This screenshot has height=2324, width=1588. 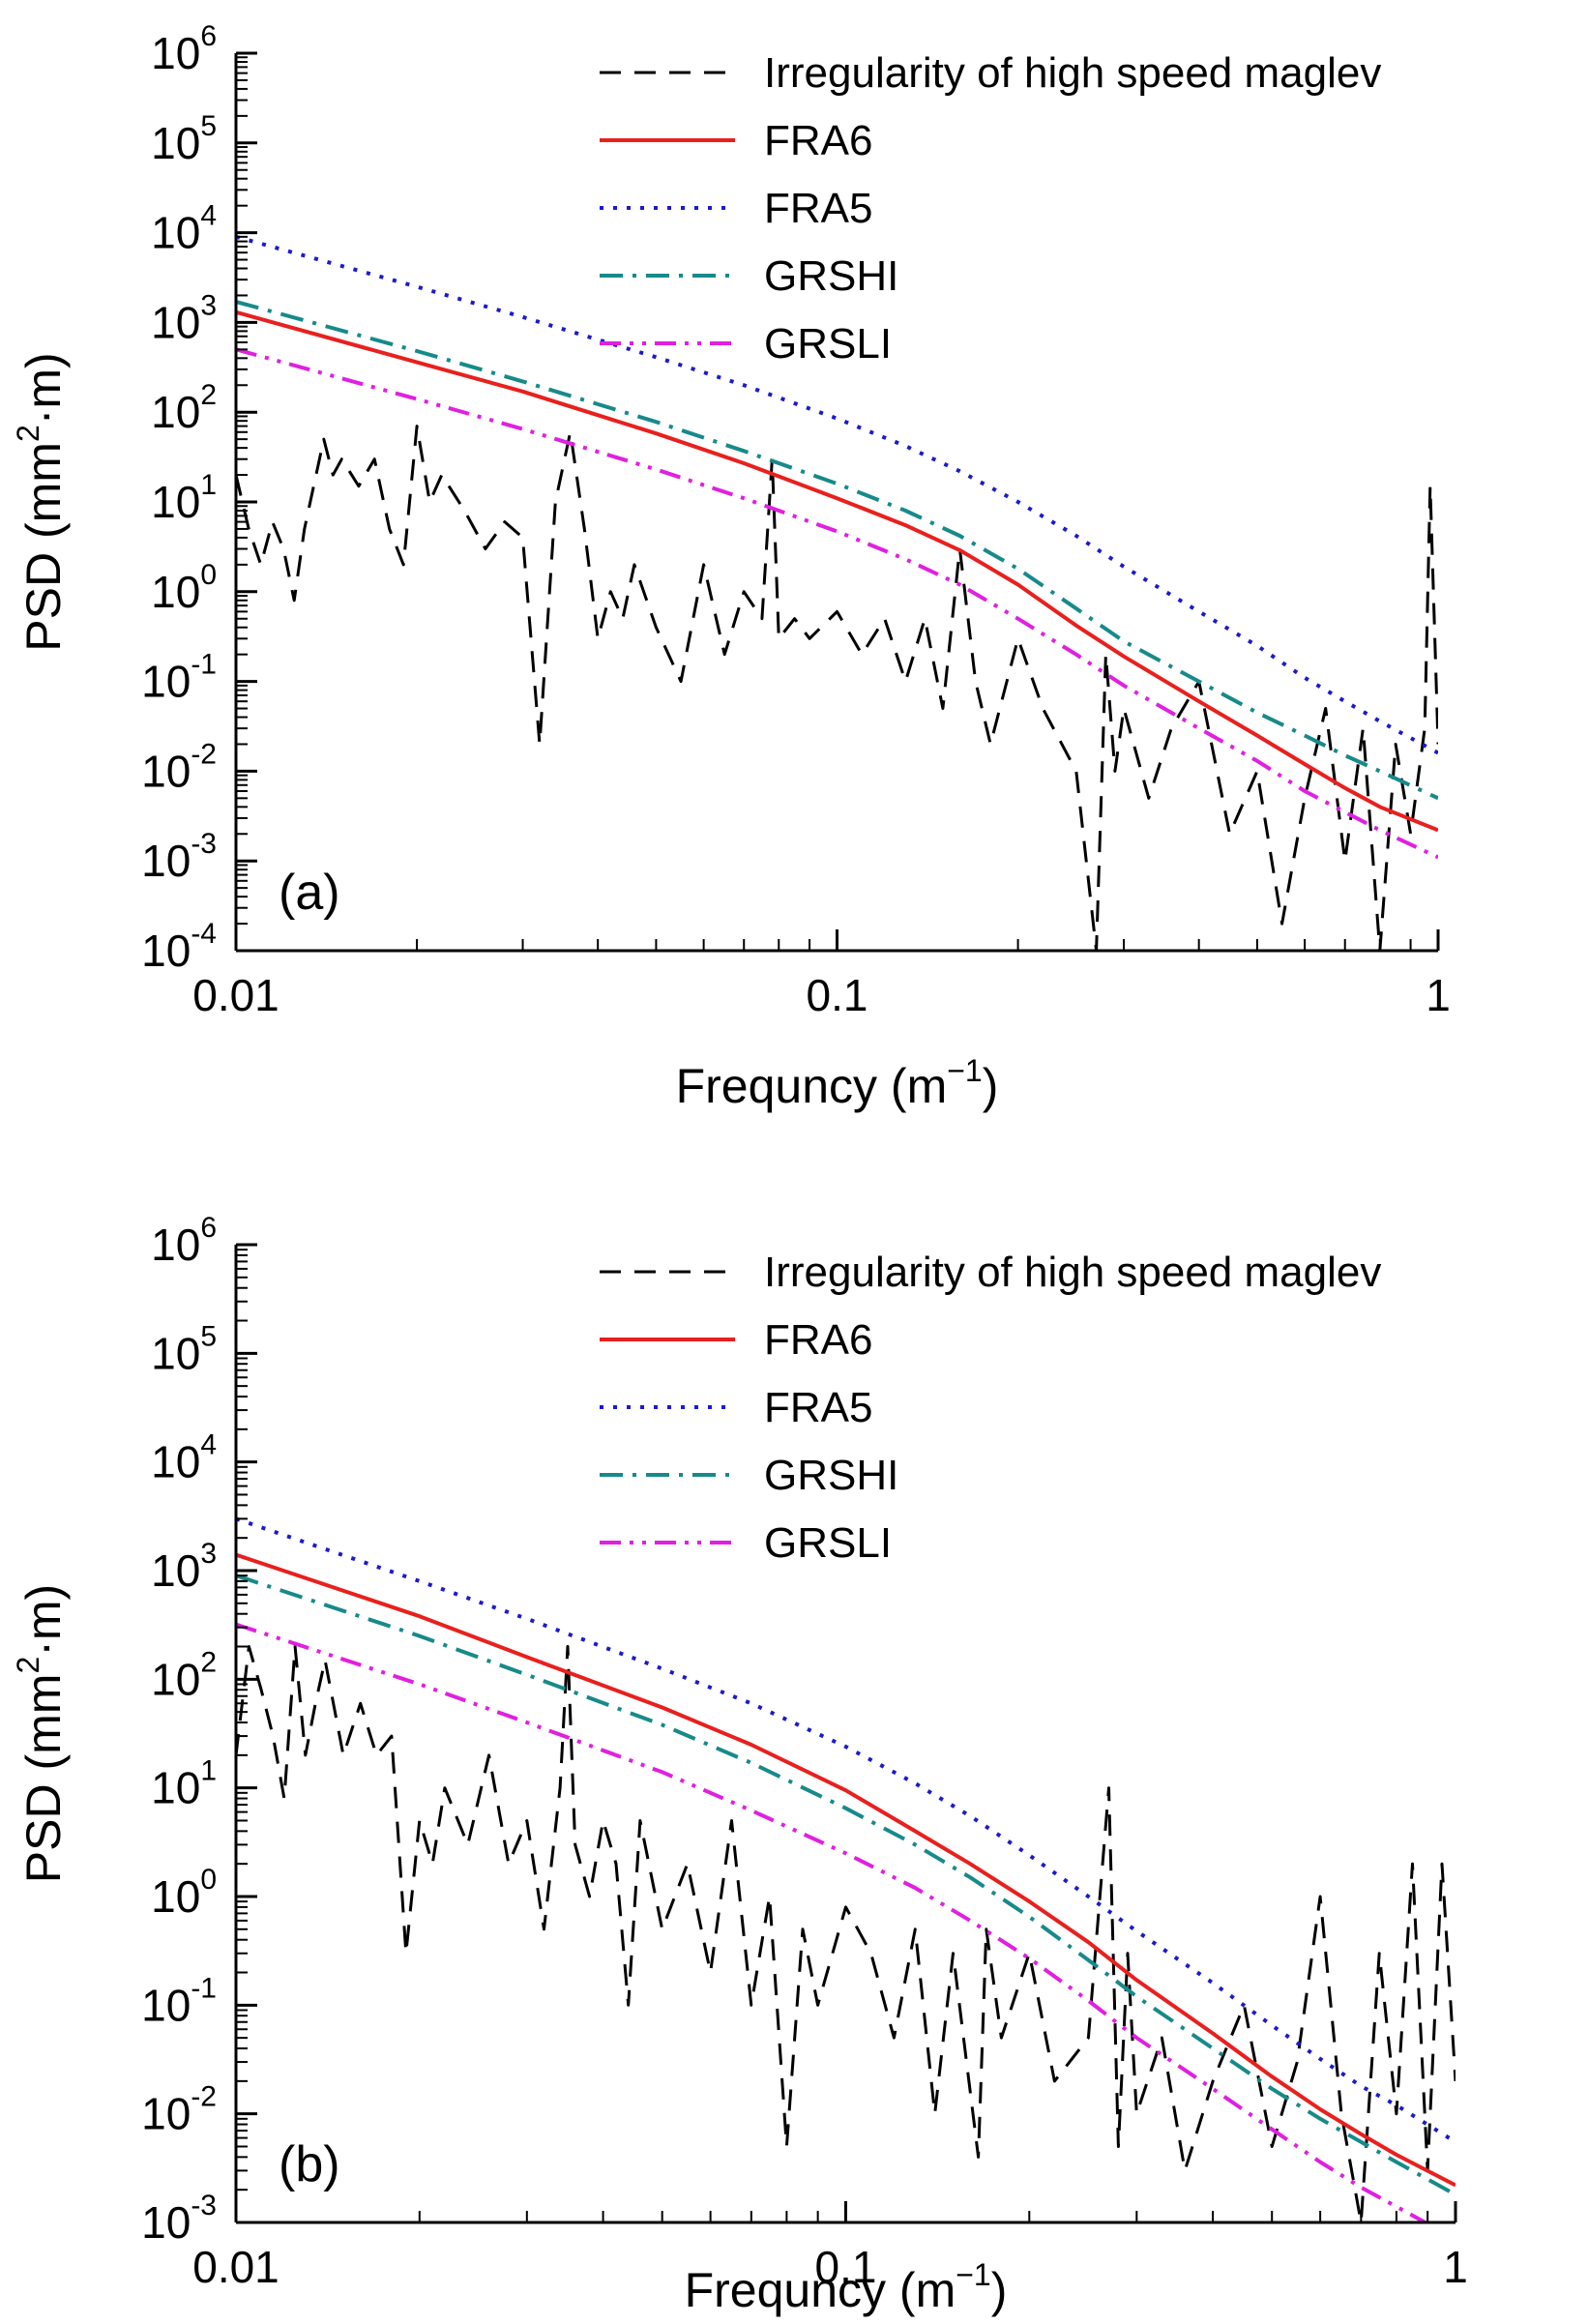 I want to click on y-tick-label: 10⁻⁴, so click(x=179, y=947).